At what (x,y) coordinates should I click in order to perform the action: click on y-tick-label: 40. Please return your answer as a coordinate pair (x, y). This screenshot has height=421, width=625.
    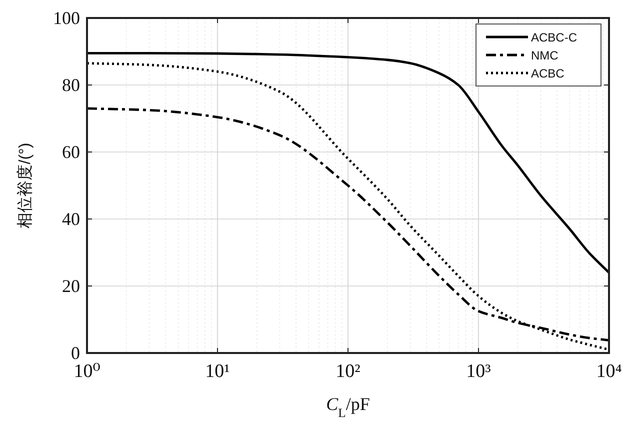
    Looking at the image, I should click on (71, 219).